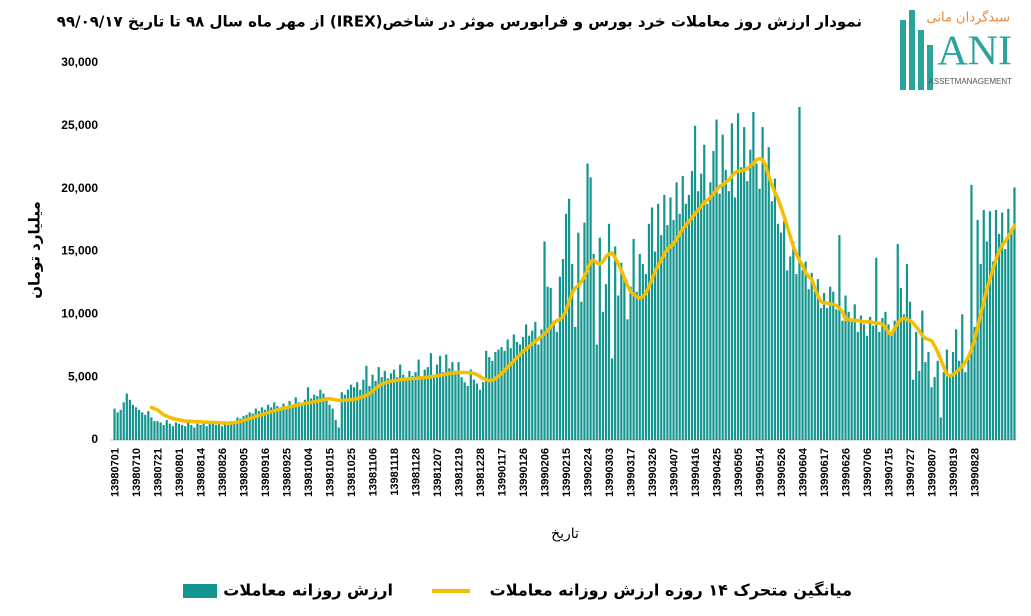 This screenshot has height=616, width=1031. What do you see at coordinates (782, 472) in the screenshot?
I see `x-tick-label: 13990526` at bounding box center [782, 472].